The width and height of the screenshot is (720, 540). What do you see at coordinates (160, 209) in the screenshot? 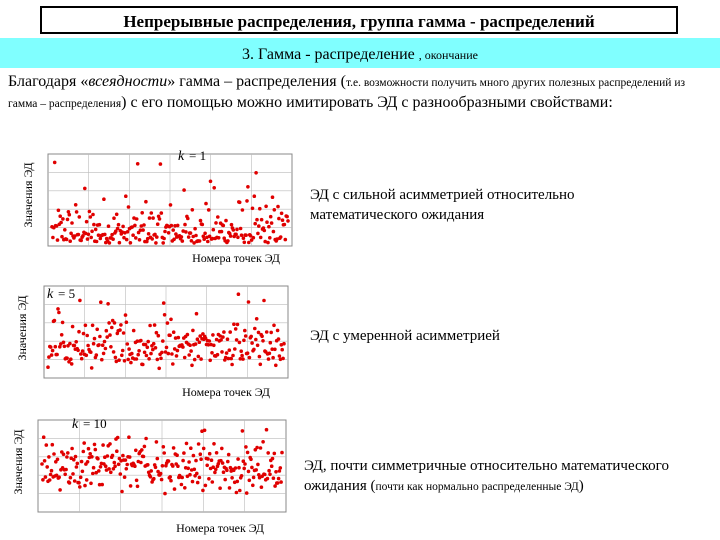
I see `scatter-plot-k1: Значения ЭД k = 1 Номера точек ЭД` at bounding box center [160, 209].